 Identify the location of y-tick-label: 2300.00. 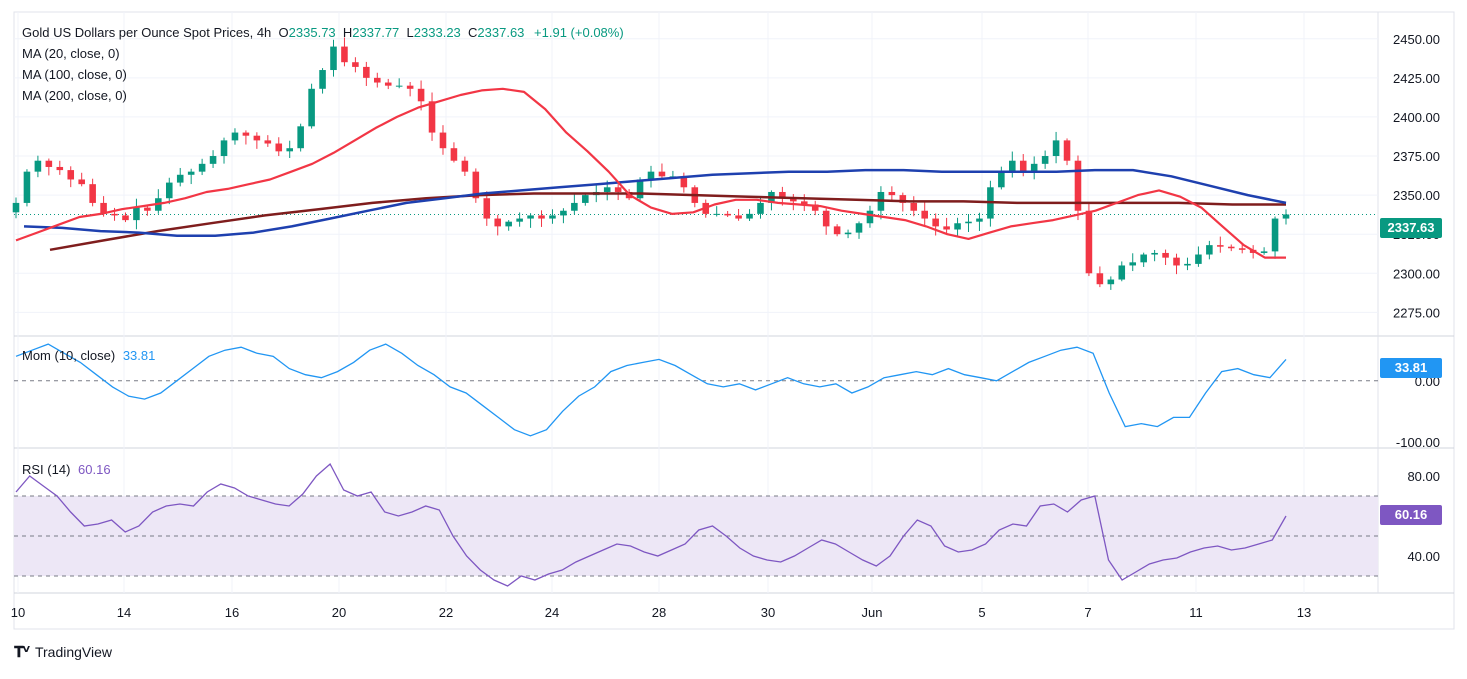
(1416, 273).